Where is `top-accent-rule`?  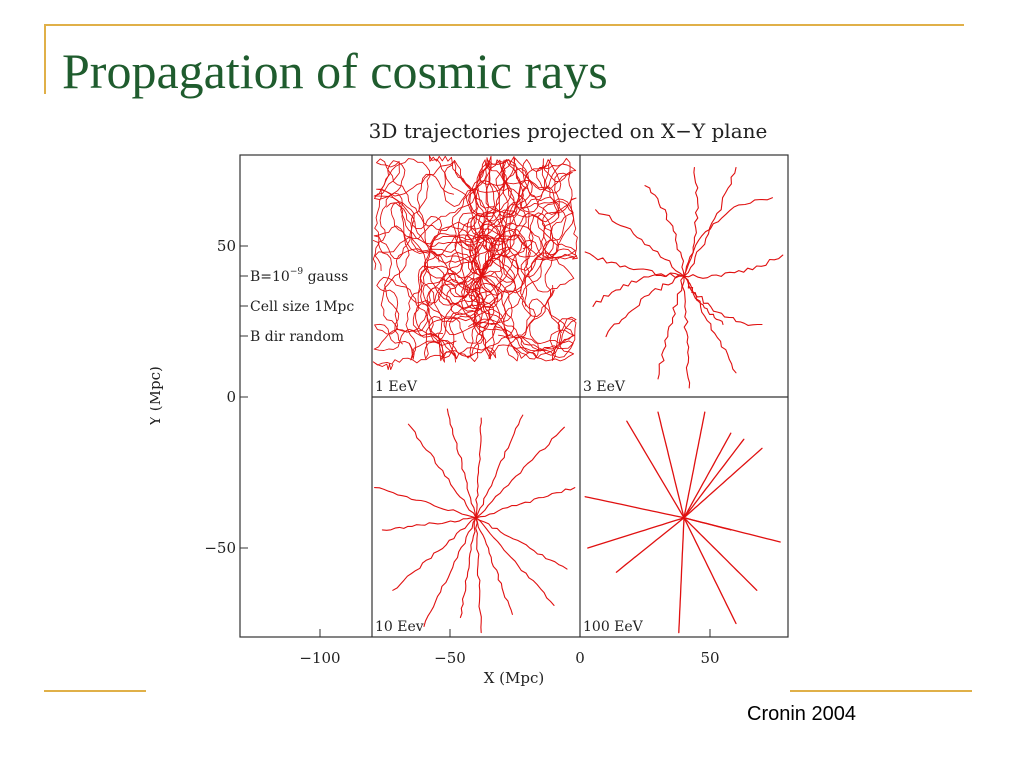
top-accent-rule is located at coordinates (504, 25).